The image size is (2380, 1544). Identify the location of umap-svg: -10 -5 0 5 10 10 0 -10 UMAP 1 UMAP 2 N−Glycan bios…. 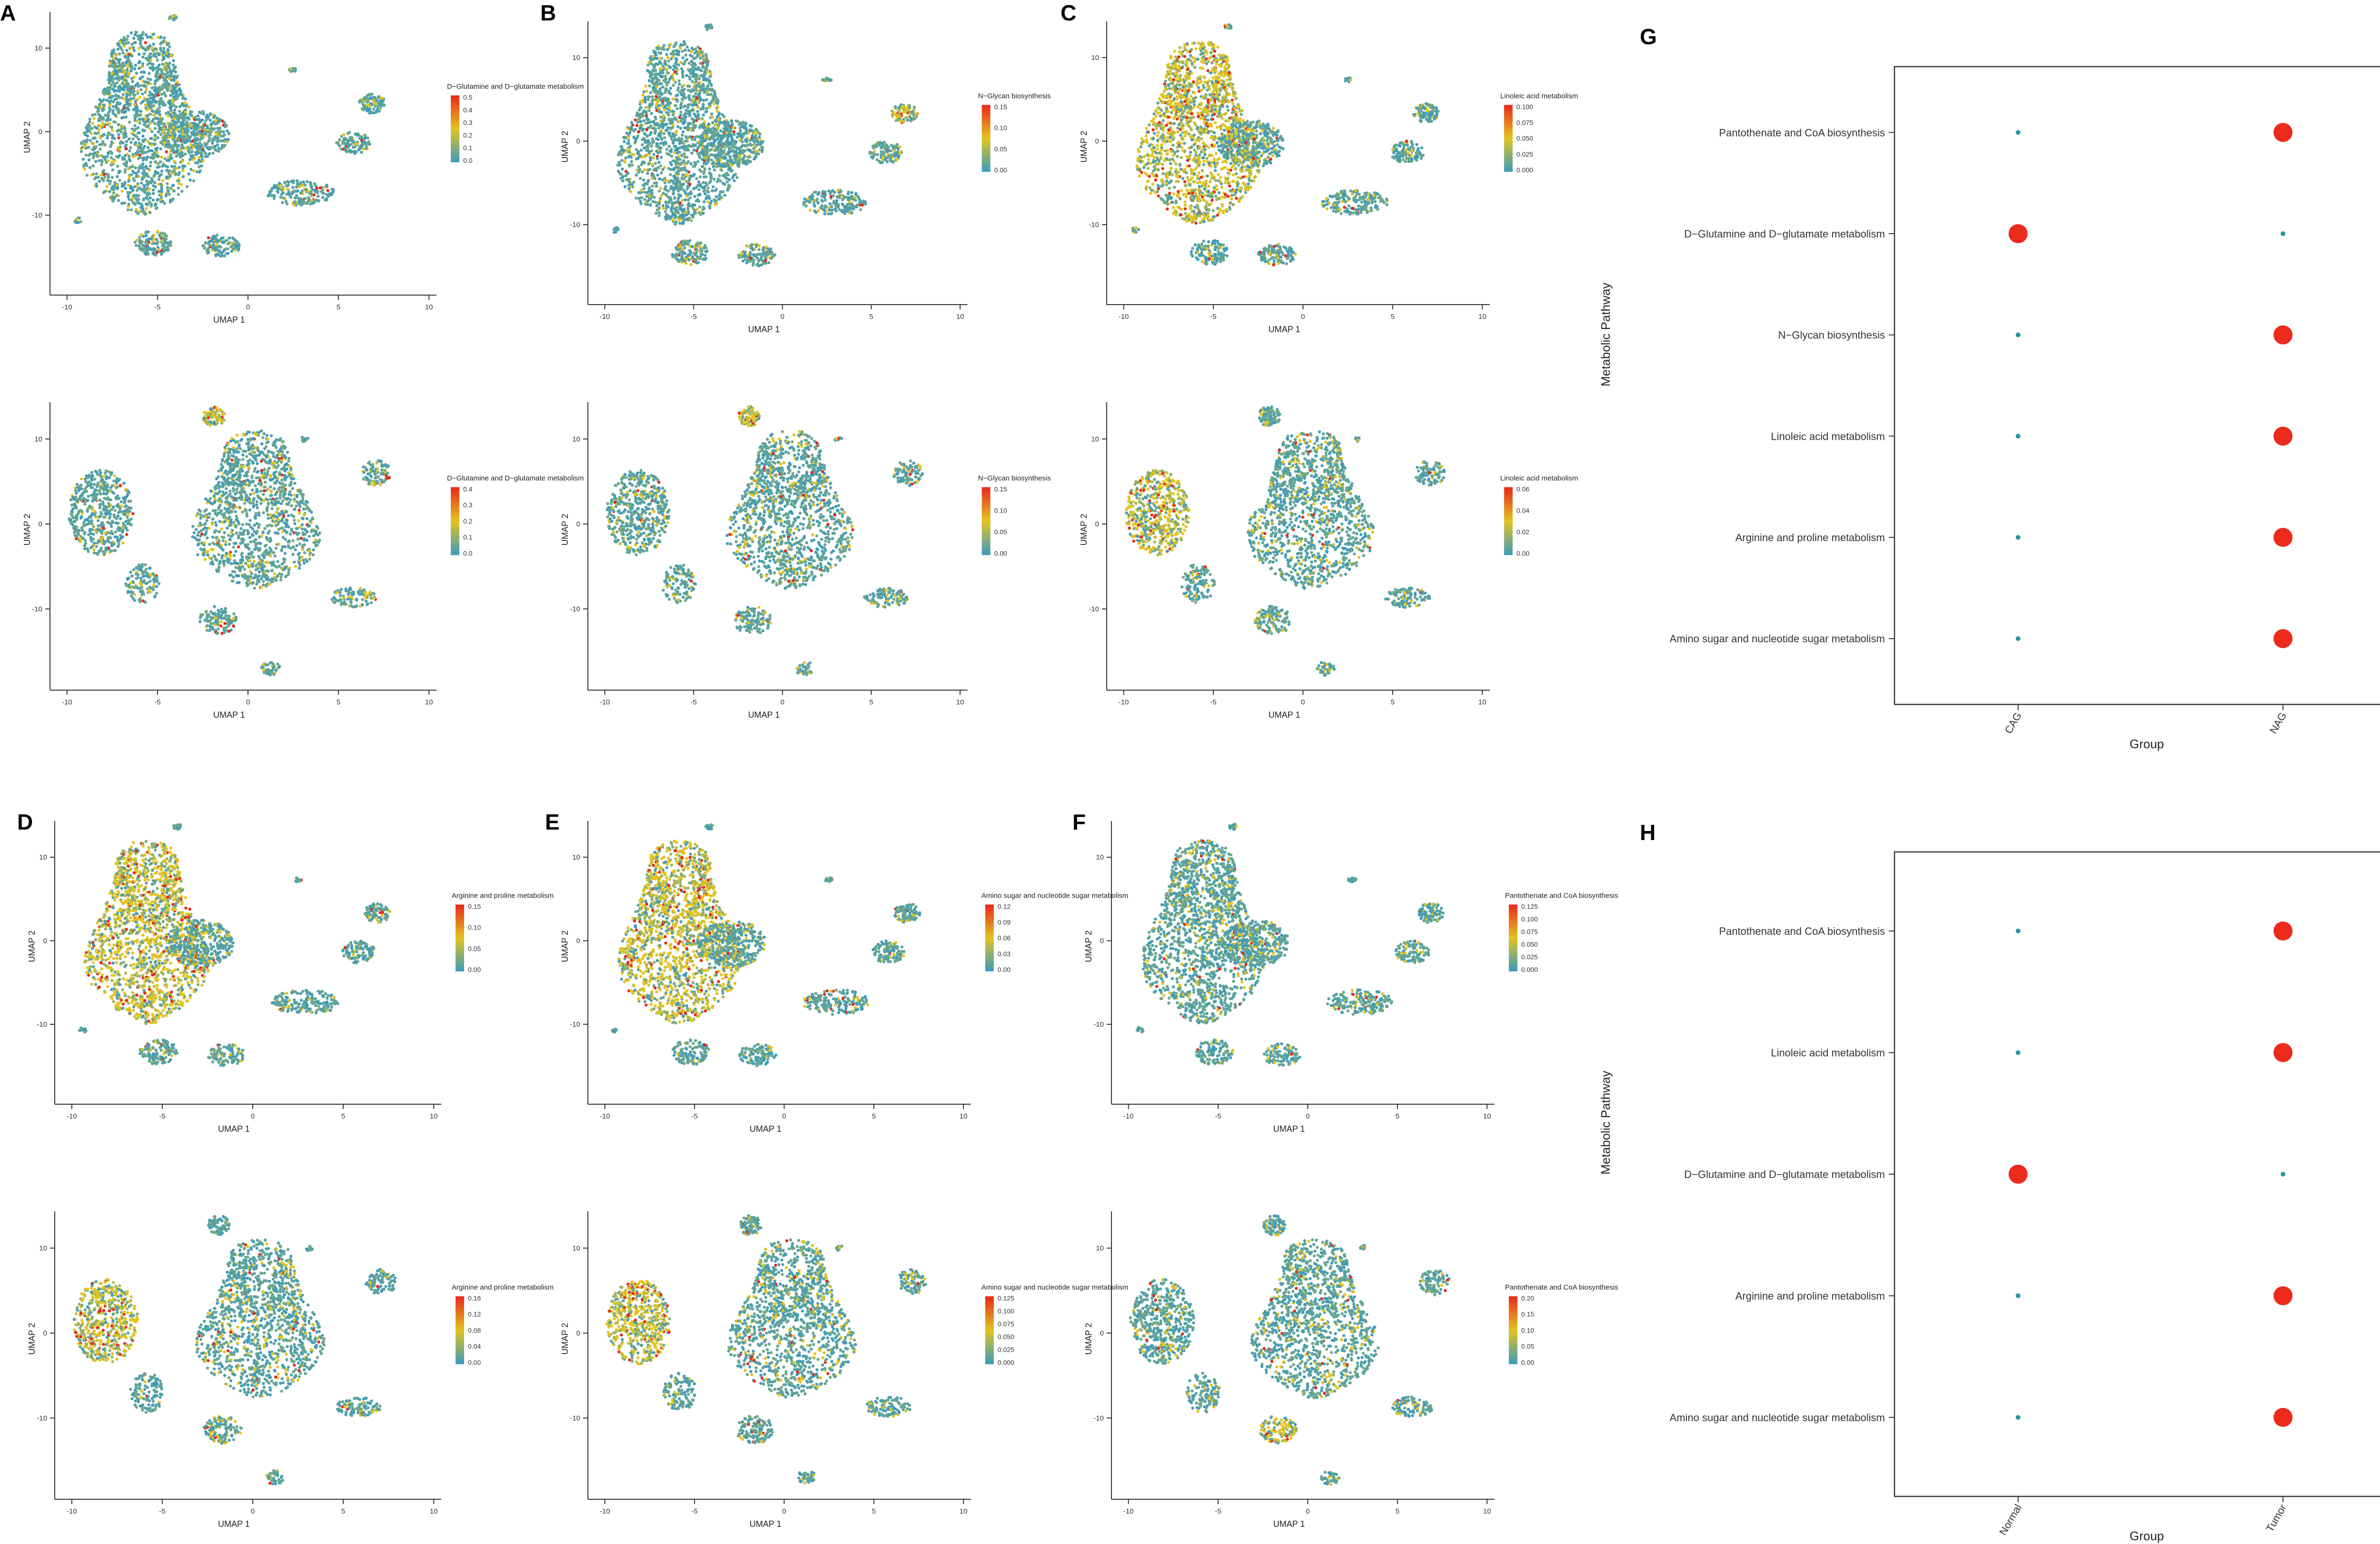
(805, 561).